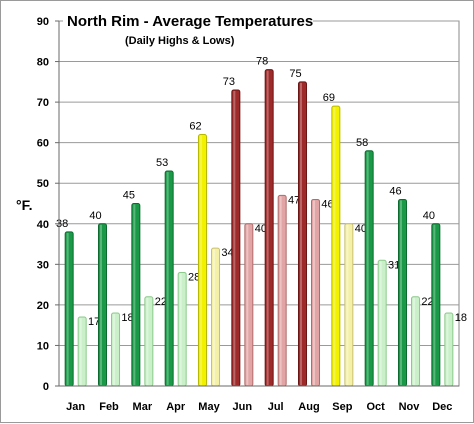 The height and width of the screenshot is (424, 474). Describe the element at coordinates (229, 82) in the screenshot. I see `data-label-high: 73` at that location.